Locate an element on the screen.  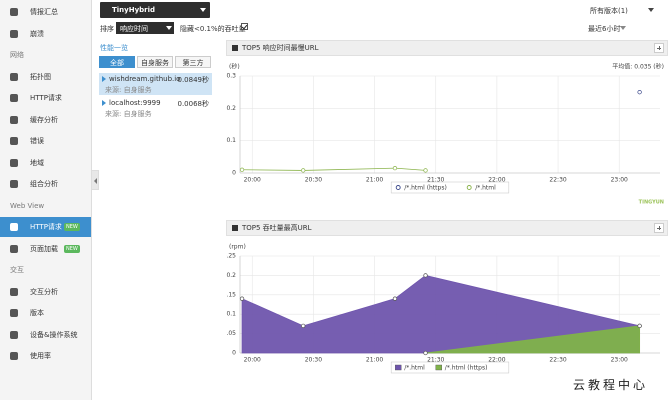
nav-item: 缓存分析 is located at coordinates (45, 120).